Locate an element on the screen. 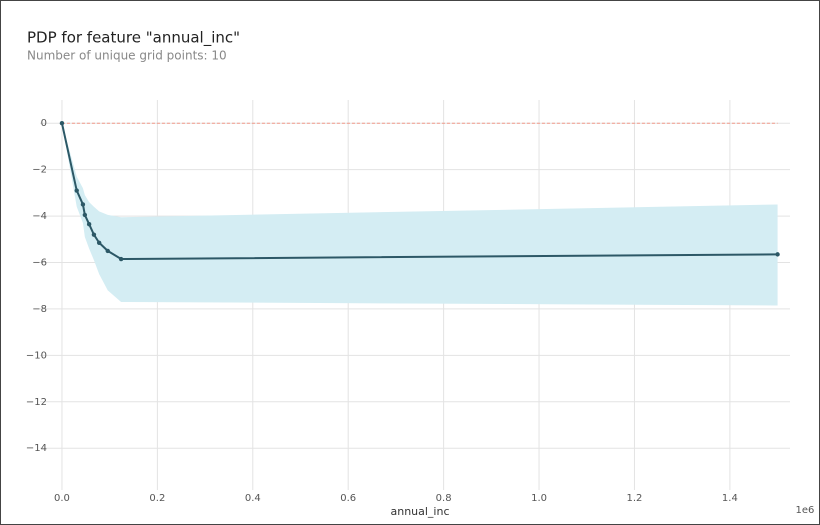  x-tick-label: 1.0 is located at coordinates (539, 498).